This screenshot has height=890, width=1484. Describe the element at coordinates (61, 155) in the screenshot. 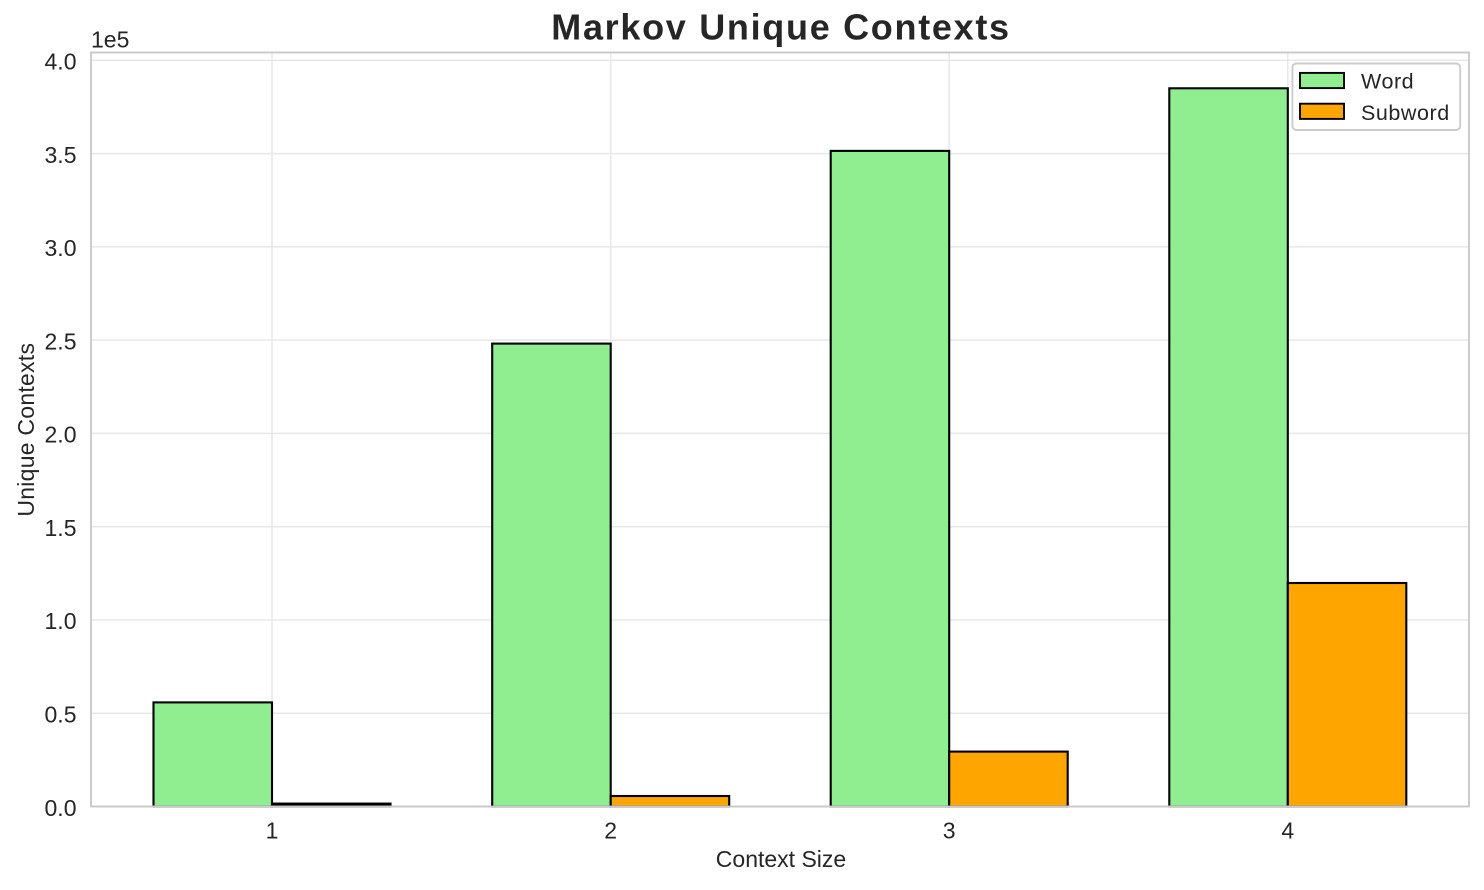

I see `svg-text: 3.5` at that location.